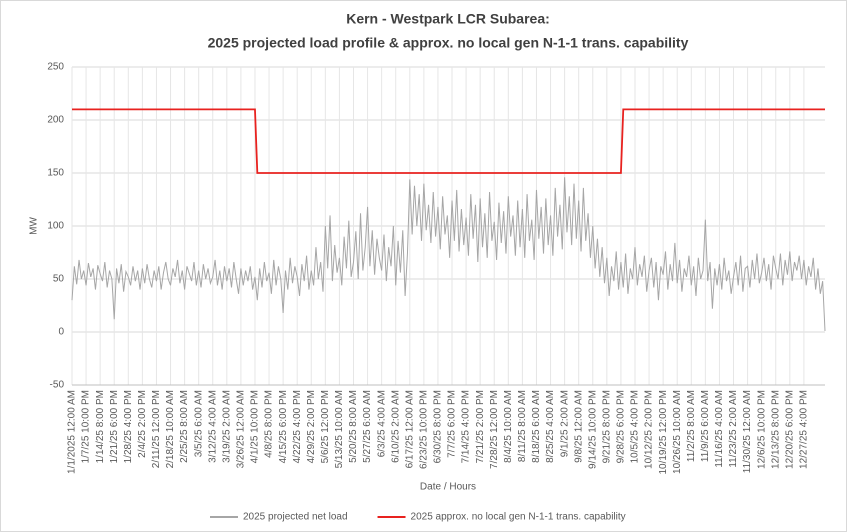 The image size is (847, 532). What do you see at coordinates (128, 426) in the screenshot?
I see `x-tick-label: 1/28/25 4:00 PM` at bounding box center [128, 426].